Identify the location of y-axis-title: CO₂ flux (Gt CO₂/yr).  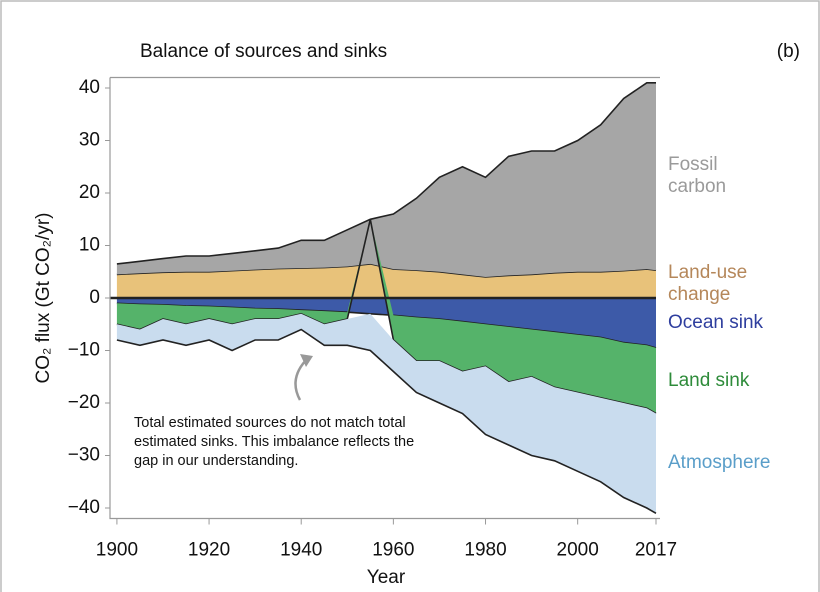
(43, 298).